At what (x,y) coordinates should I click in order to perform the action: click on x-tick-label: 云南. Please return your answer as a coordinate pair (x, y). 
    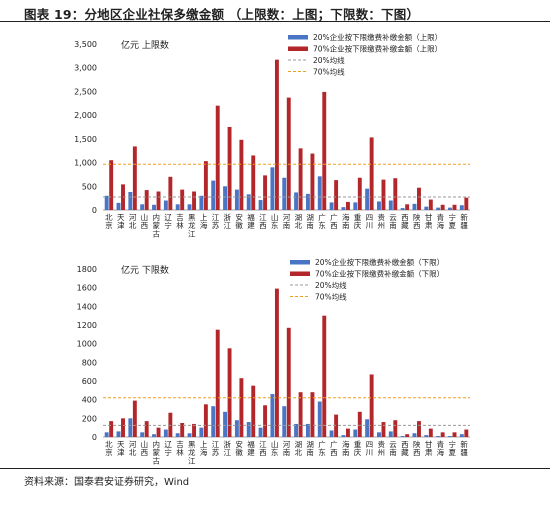
    Looking at the image, I should click on (393, 221).